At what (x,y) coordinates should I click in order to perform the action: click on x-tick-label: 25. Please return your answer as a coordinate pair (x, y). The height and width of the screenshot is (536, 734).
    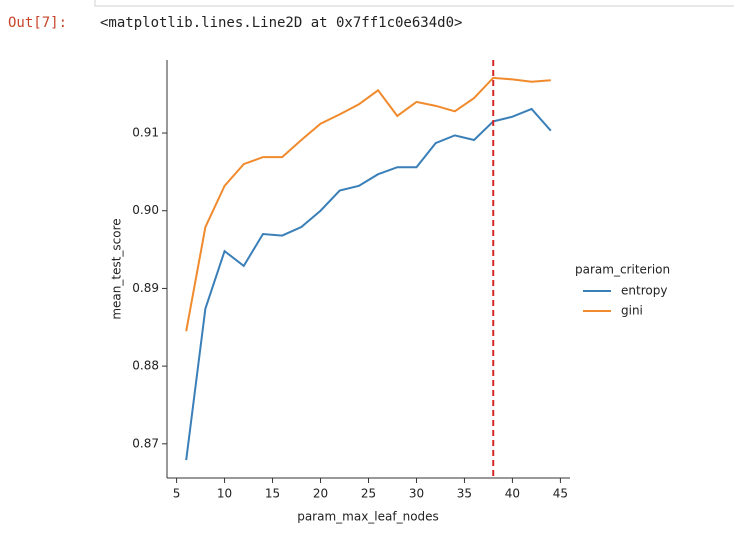
    Looking at the image, I should click on (368, 494).